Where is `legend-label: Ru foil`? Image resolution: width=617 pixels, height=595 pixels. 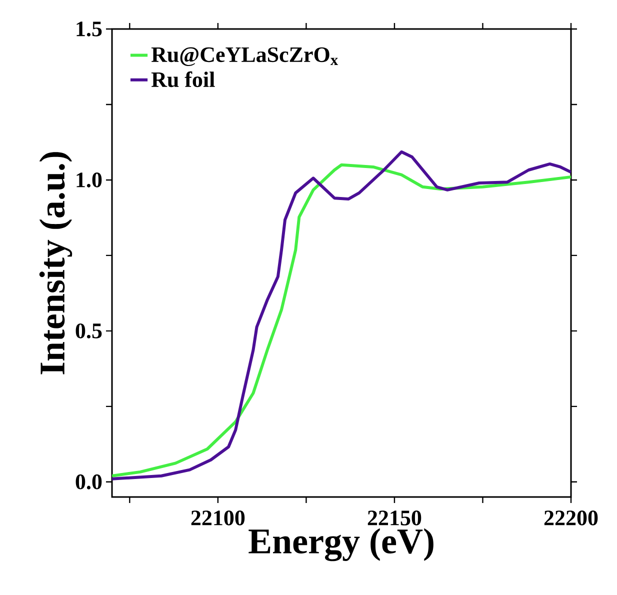
legend-label: Ru foil is located at coordinates (183, 79).